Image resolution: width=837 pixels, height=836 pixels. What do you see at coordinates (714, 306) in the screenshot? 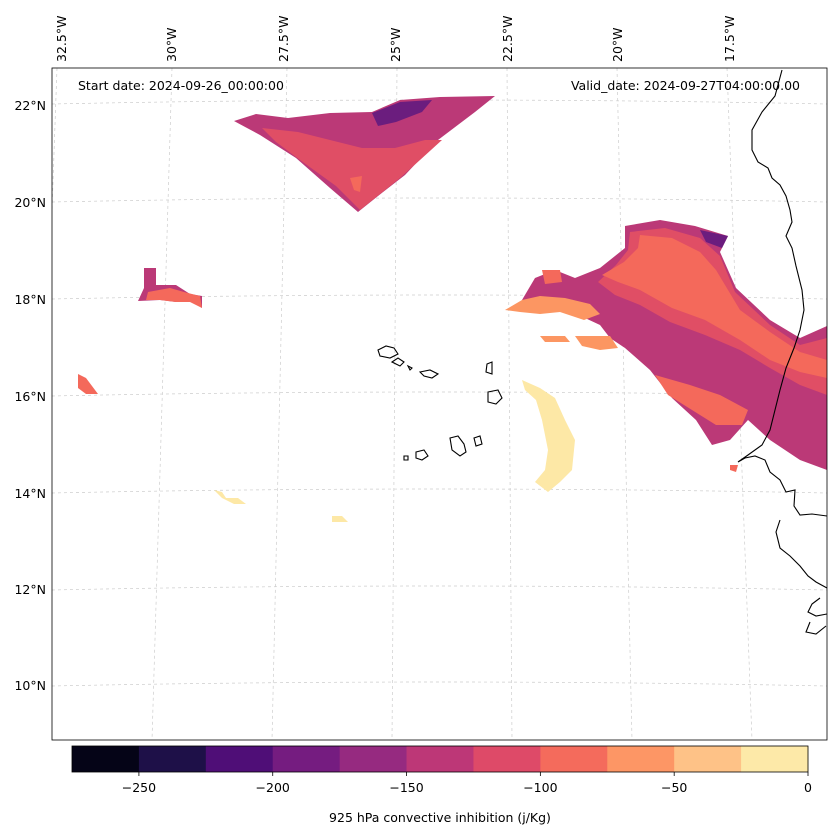
I see `cin-patch-east-orange` at bounding box center [714, 306].